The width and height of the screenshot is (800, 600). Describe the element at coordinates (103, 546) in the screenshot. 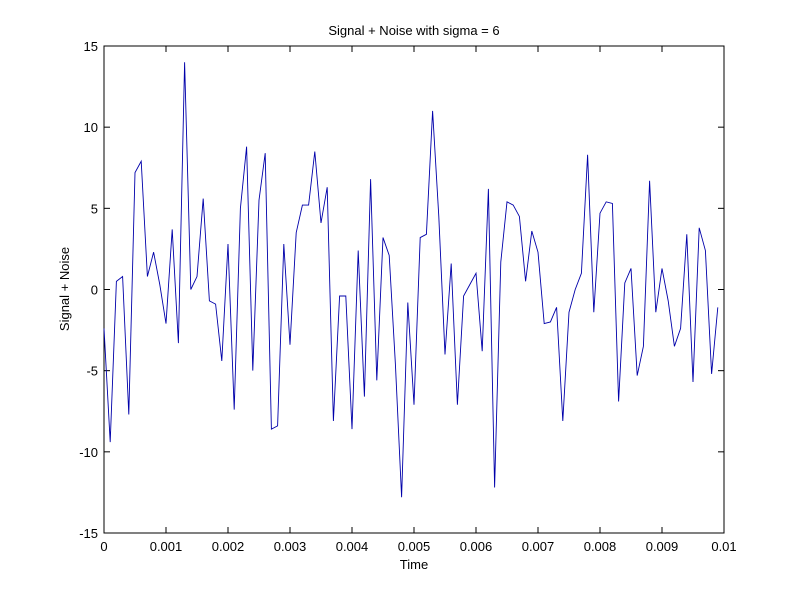

I see `x-tick-label: 0` at that location.